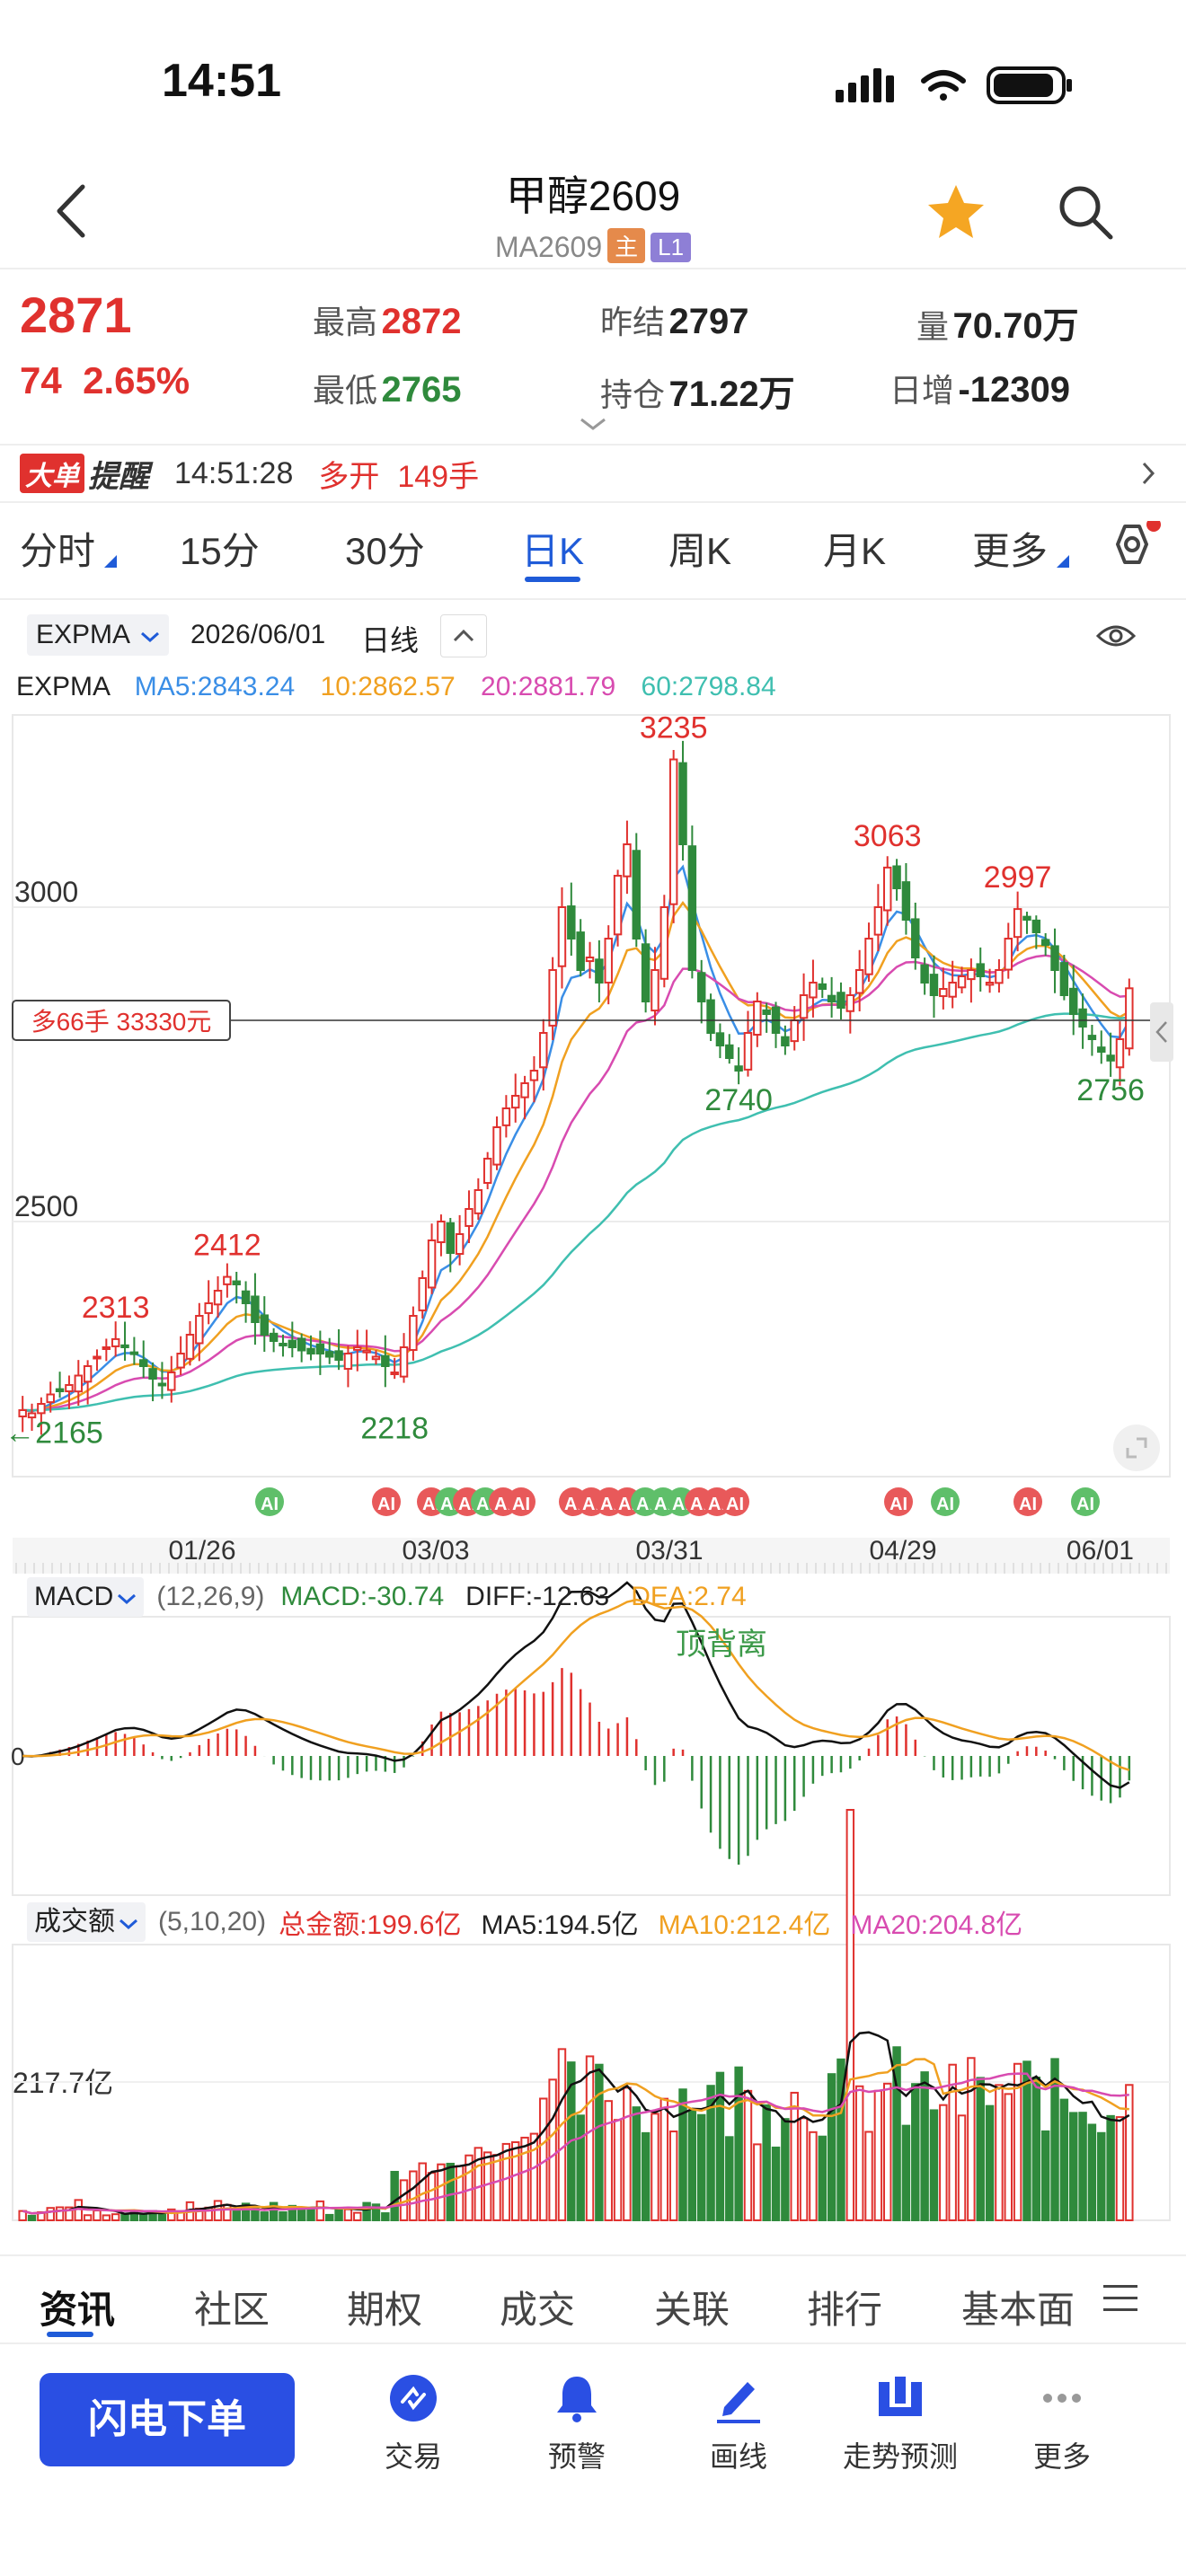  Describe the element at coordinates (78, 2310) in the screenshot. I see `tab-news: 资讯` at that location.